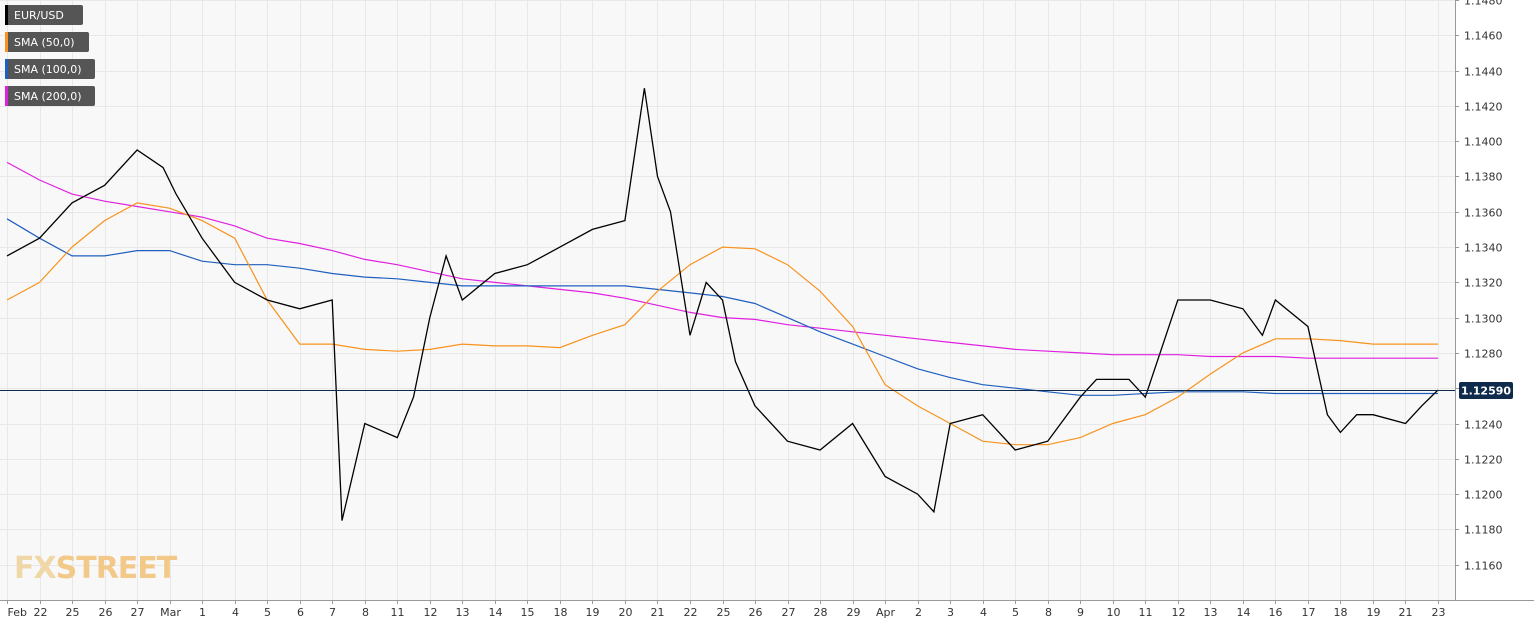  What do you see at coordinates (1483, 107) in the screenshot?
I see `y-tick-label: 1.1420` at bounding box center [1483, 107].